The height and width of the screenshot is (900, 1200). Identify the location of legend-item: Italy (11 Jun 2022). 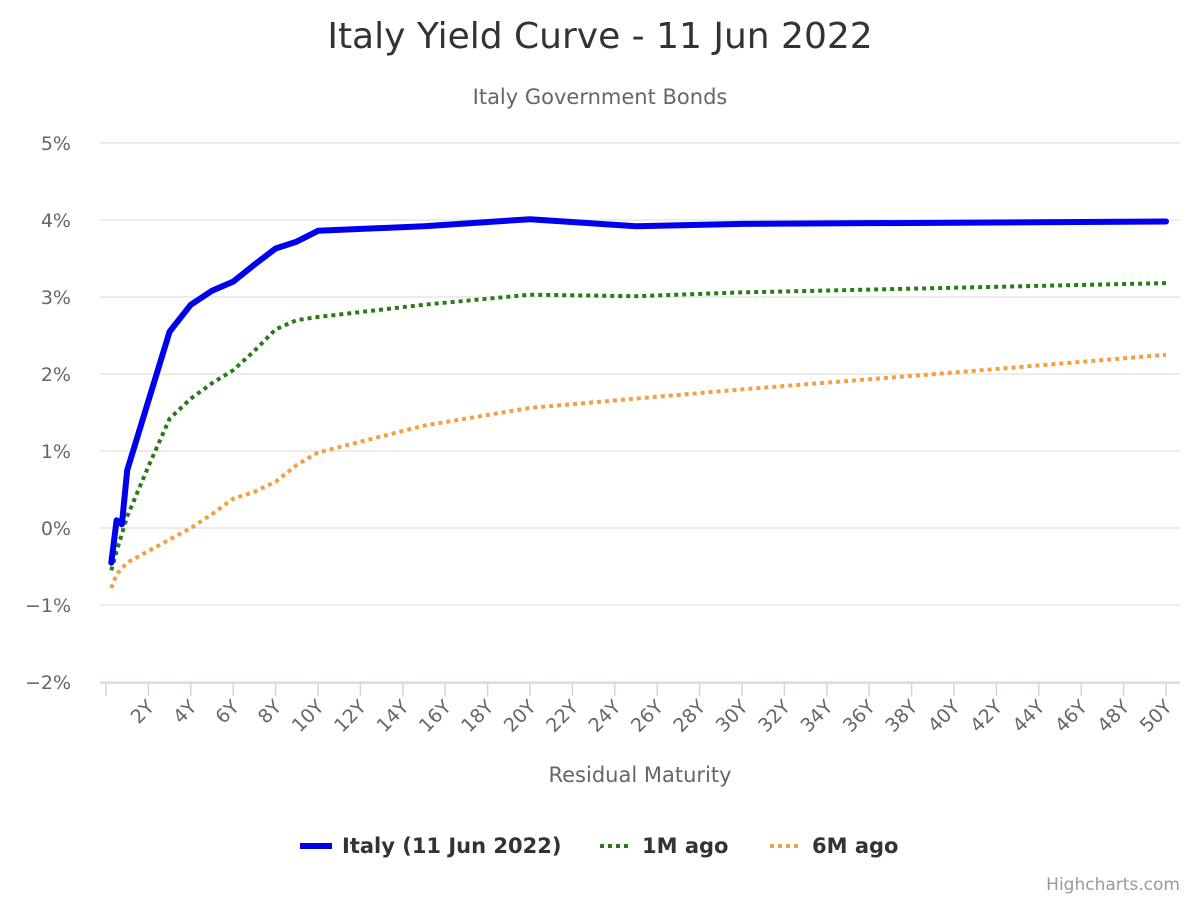
(430, 846).